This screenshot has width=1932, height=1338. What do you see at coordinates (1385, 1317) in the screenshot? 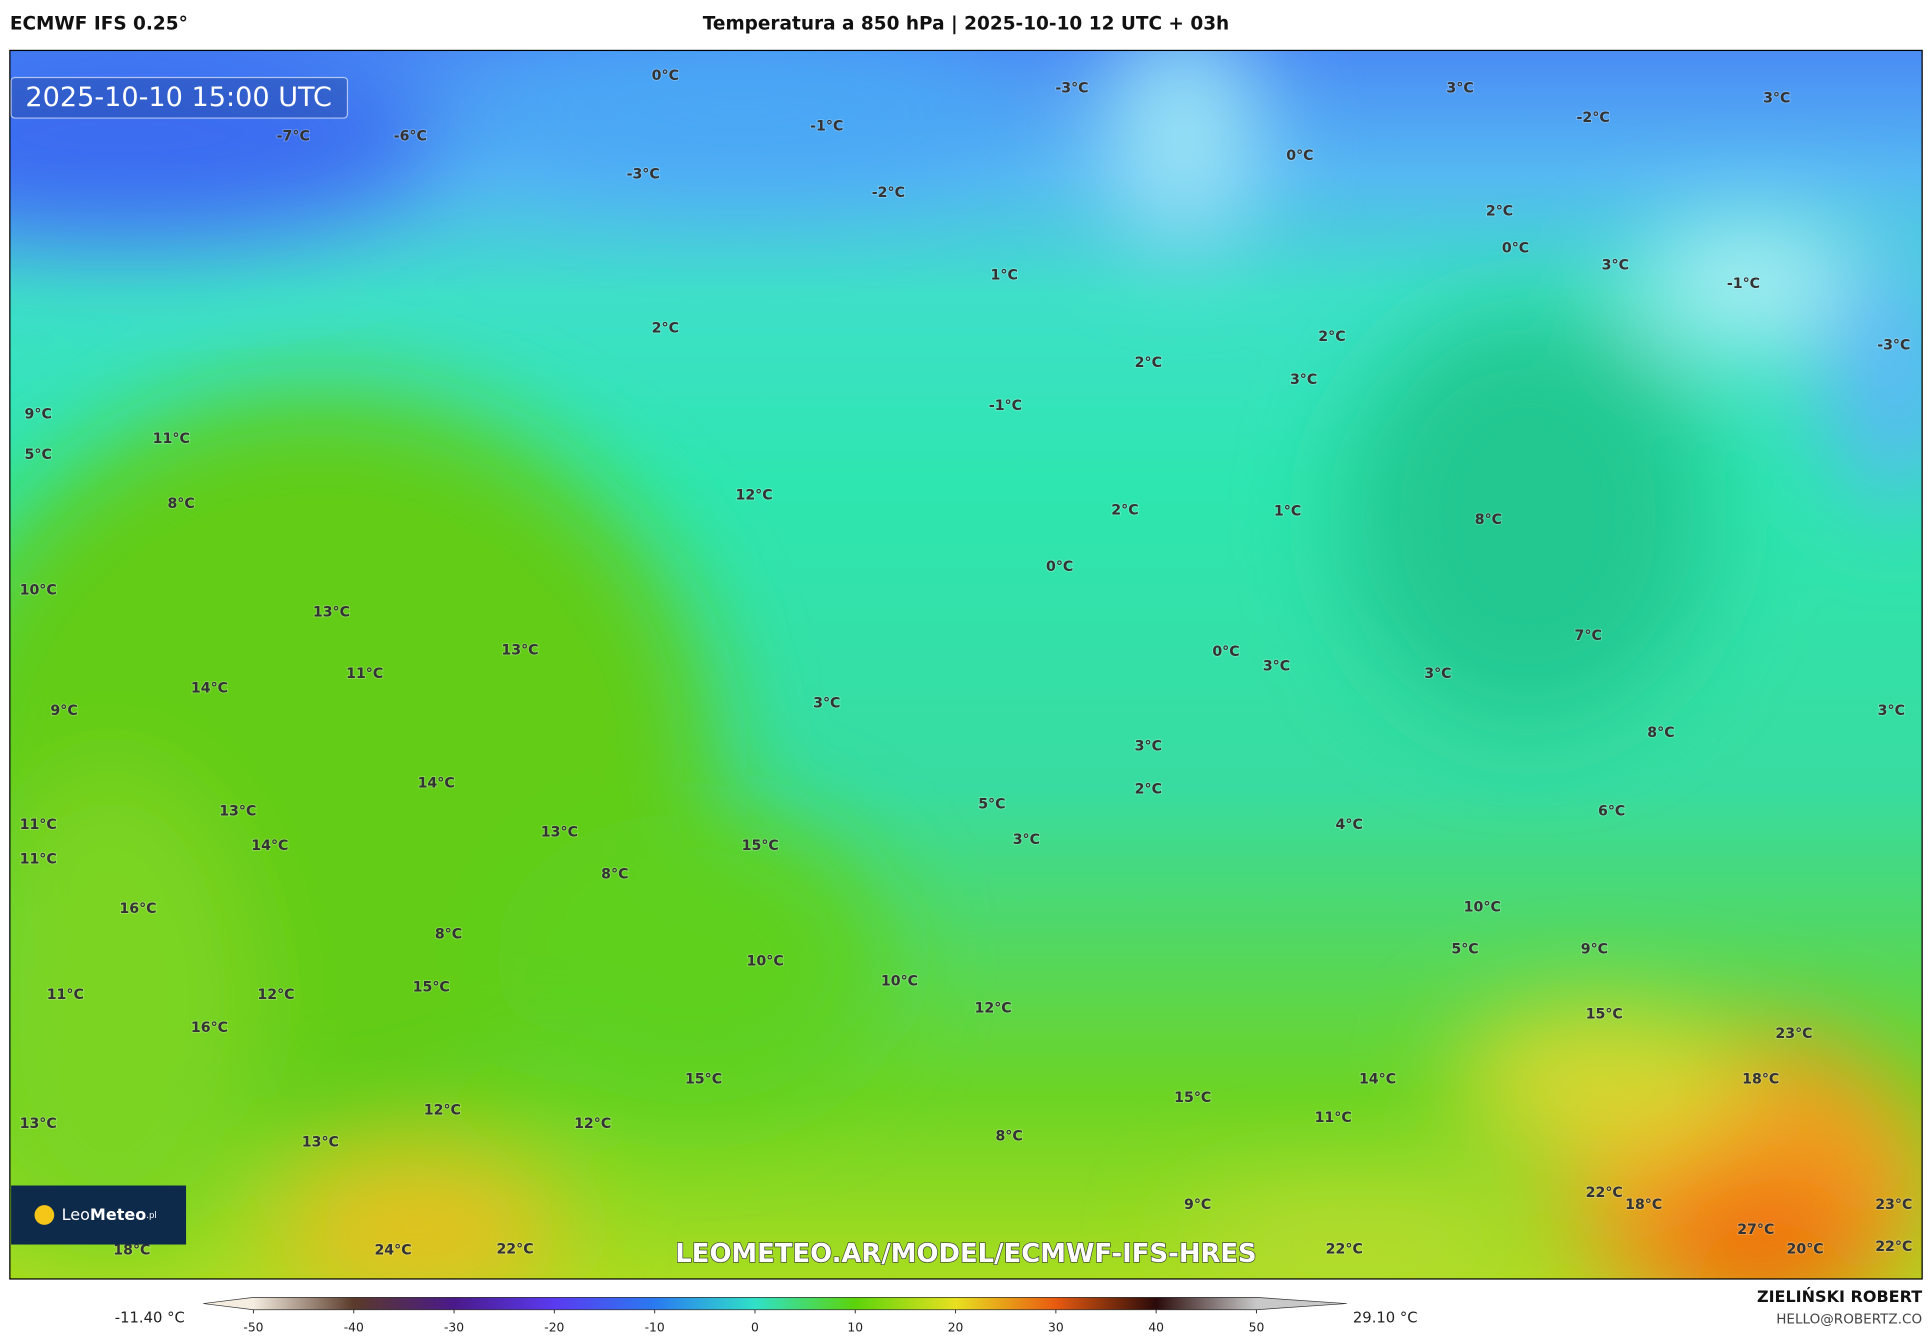
I see `colorbar-max: 29.10 °C` at bounding box center [1385, 1317].